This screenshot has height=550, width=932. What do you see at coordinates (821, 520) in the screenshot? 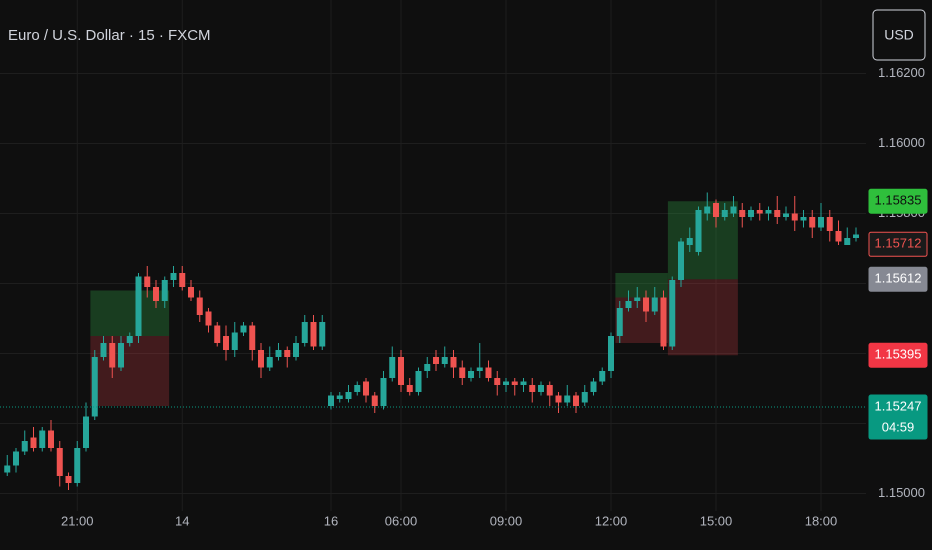
I see `x-tick-label: 18:00` at bounding box center [821, 520].